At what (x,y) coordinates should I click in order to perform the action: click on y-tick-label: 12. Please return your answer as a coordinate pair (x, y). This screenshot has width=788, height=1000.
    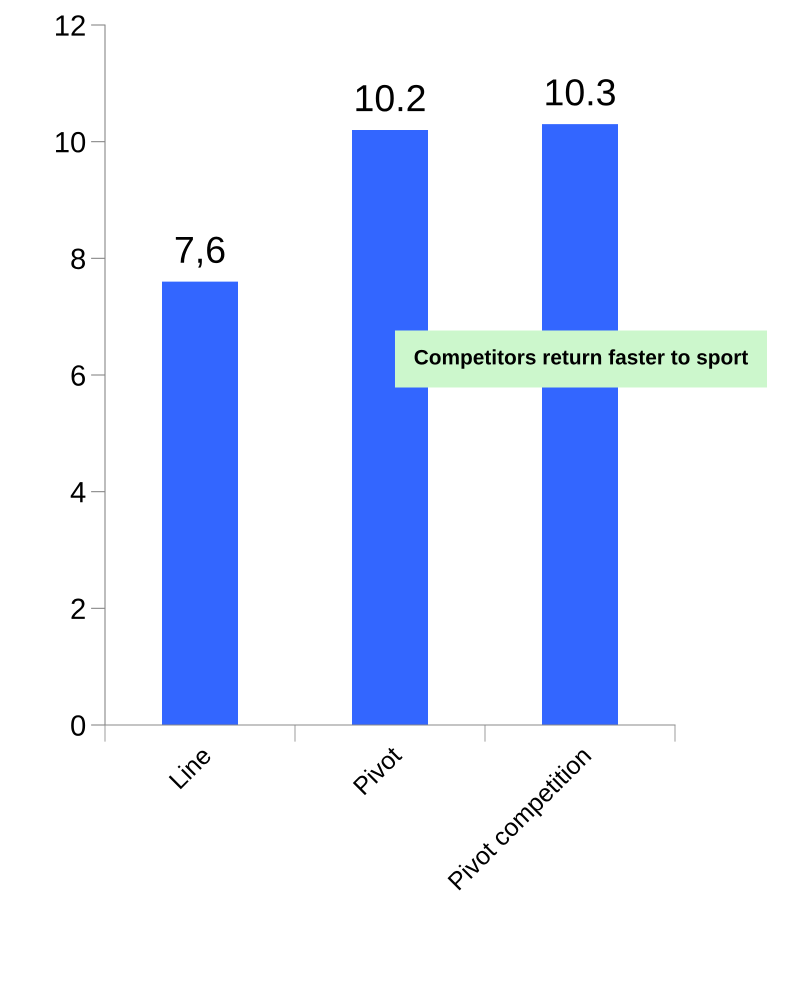
    Looking at the image, I should click on (70, 25).